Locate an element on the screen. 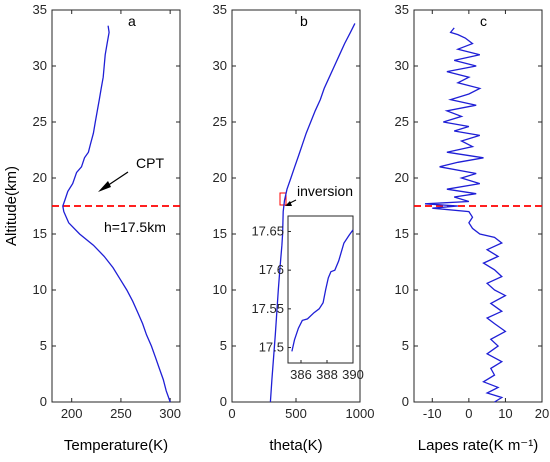 The width and height of the screenshot is (550, 462). panel-a-xtick-label: 200 is located at coordinates (72, 413).